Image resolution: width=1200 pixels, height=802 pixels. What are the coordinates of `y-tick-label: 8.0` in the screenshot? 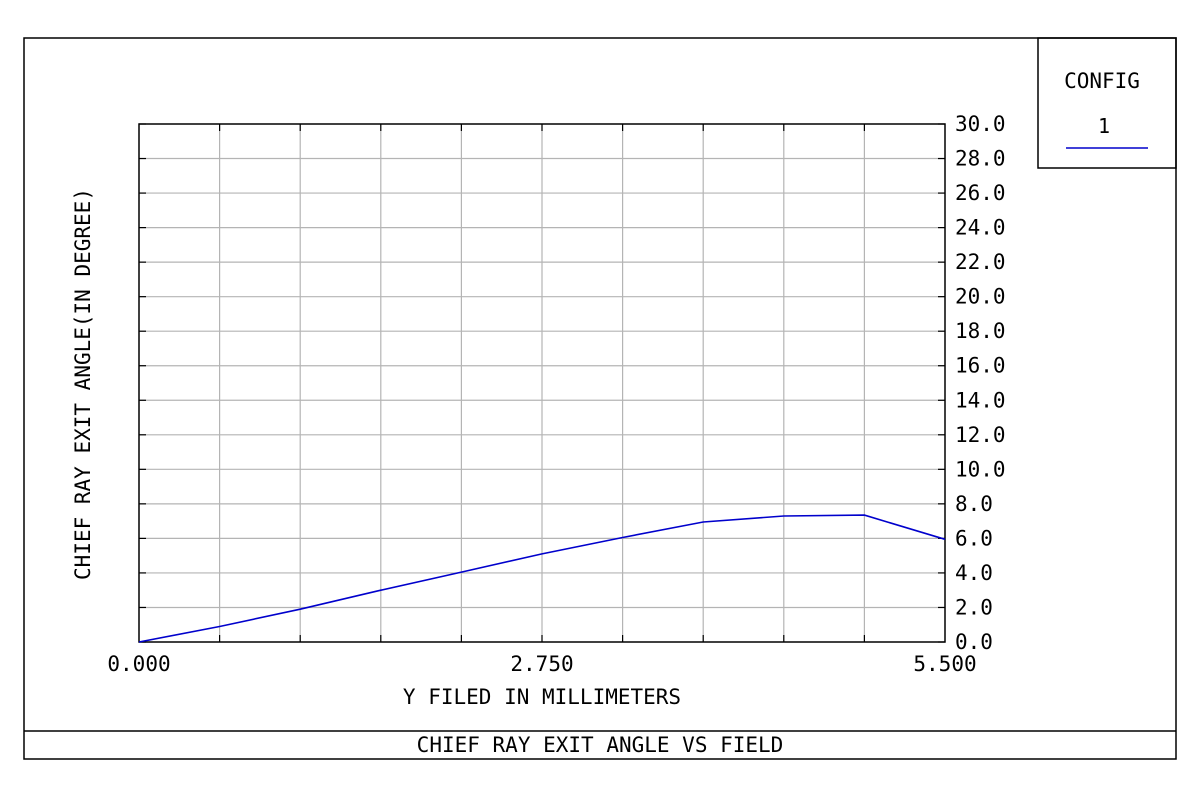 It's located at (974, 504).